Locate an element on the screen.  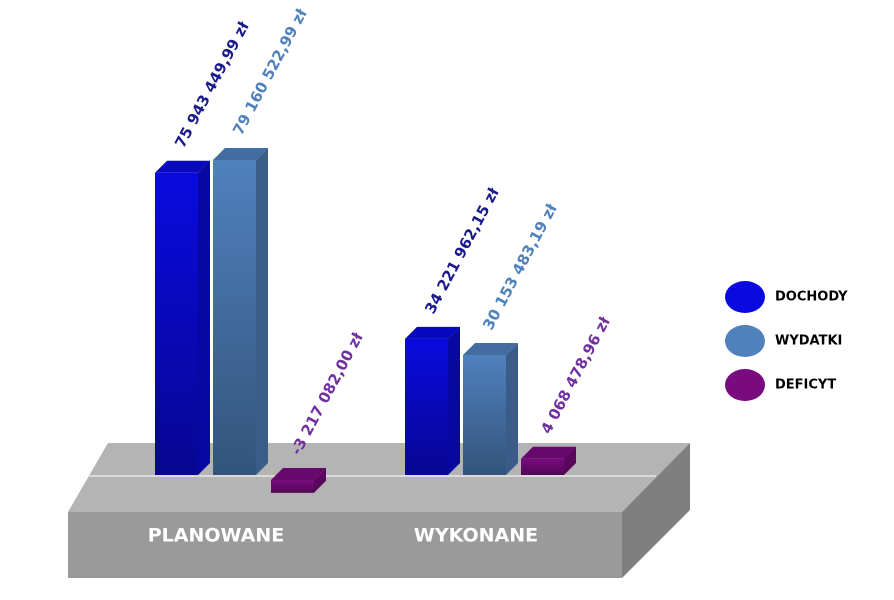
value-label: 4 068 478,96 zł is located at coordinates (575, 375).